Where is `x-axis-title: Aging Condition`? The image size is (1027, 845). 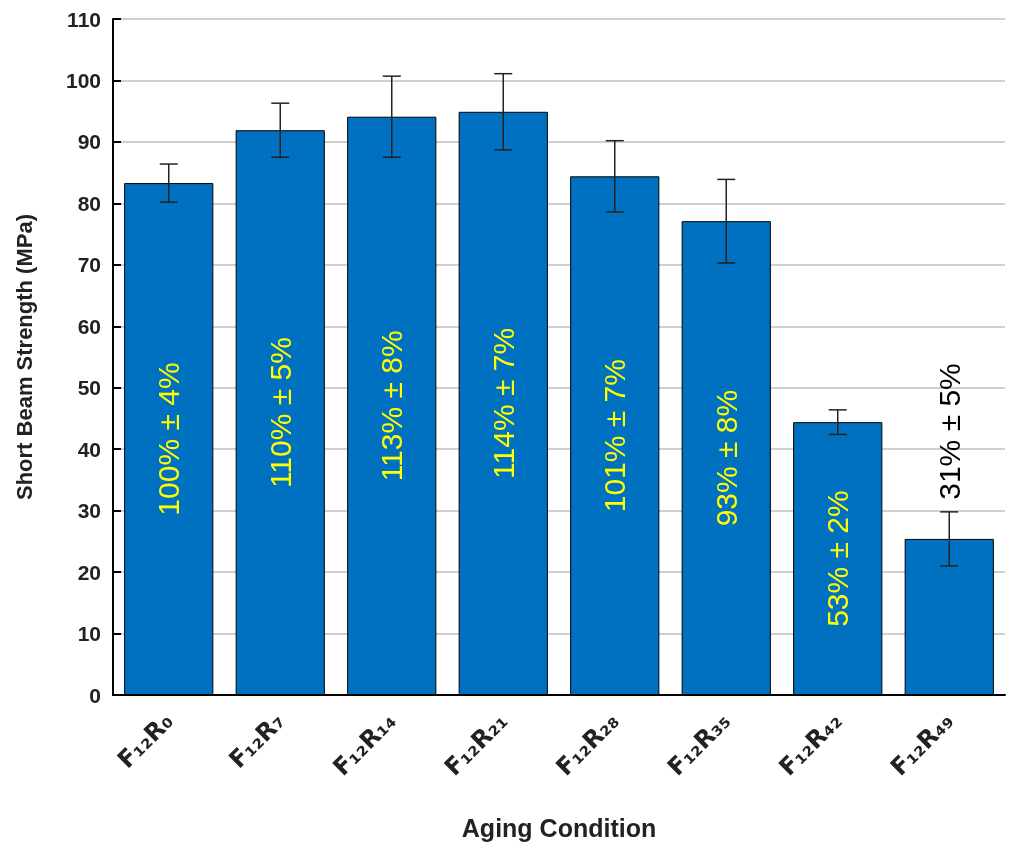
x-axis-title: Aging Condition is located at coordinates (559, 827).